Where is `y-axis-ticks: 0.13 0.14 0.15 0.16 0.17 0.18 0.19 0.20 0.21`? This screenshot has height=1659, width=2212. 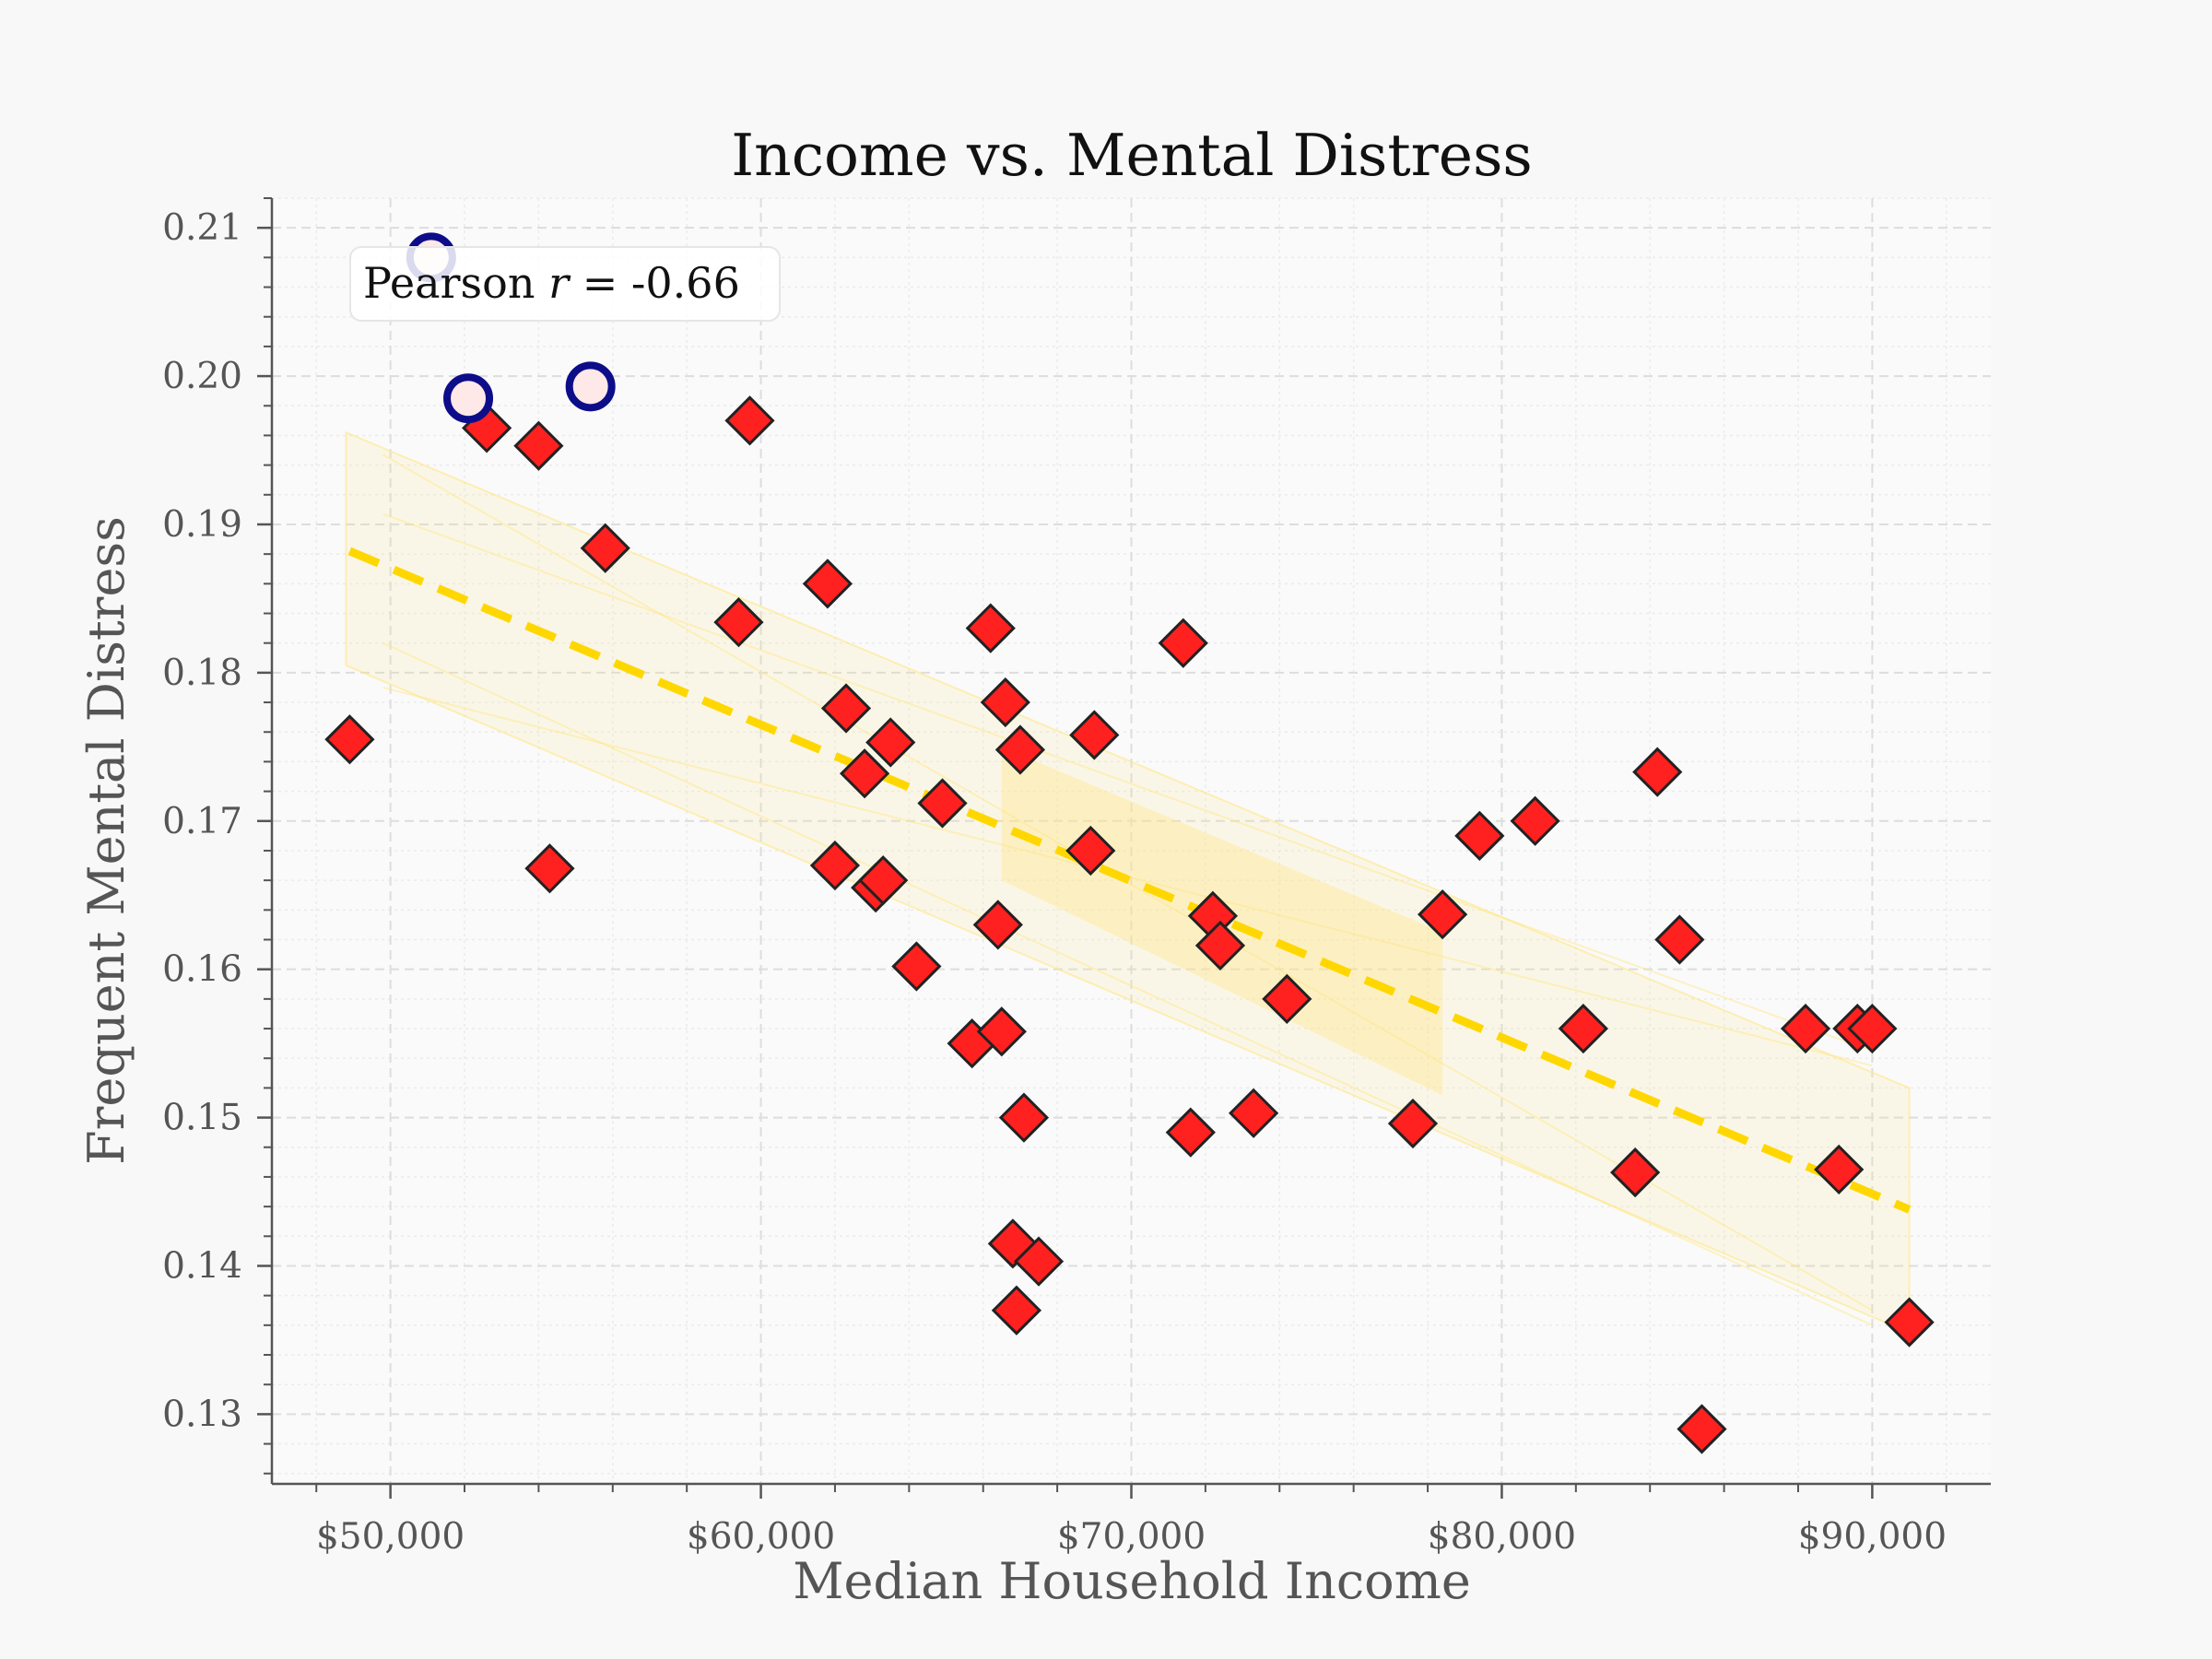
y-axis-ticks: 0.13 0.14 0.15 0.16 0.17 0.18 0.19 0.20 0.21 is located at coordinates (217, 836).